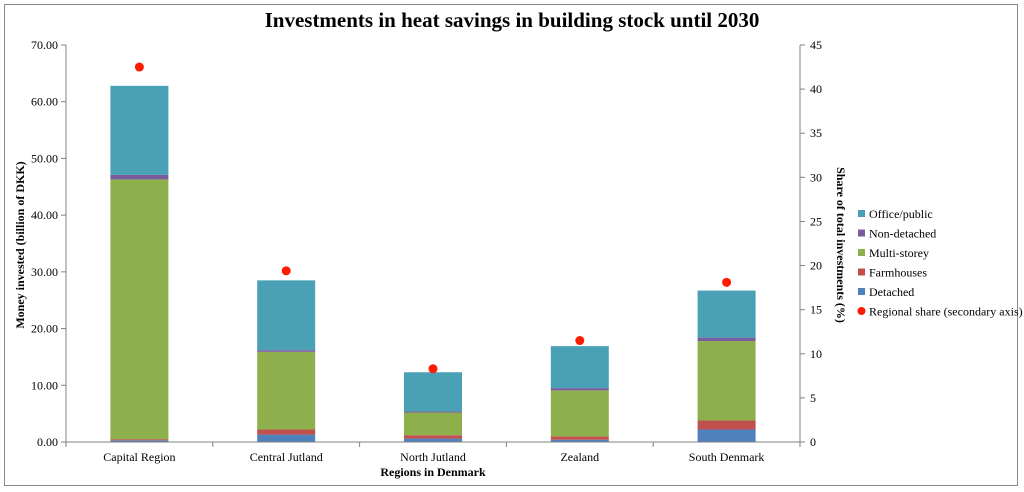  Describe the element at coordinates (816, 177) in the screenshot. I see `y2-tick-label: 30` at that location.